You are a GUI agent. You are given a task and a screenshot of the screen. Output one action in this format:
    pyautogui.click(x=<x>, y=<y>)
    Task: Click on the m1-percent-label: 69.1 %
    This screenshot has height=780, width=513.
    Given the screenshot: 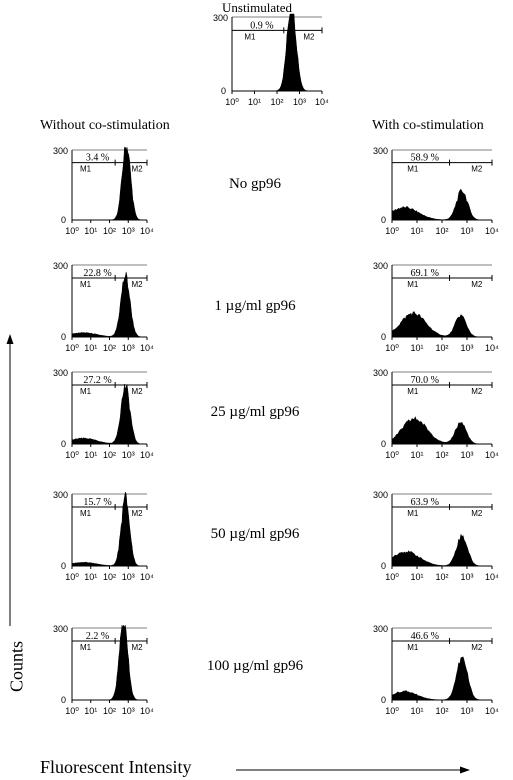 What is the action you would take?
    pyautogui.click(x=425, y=273)
    